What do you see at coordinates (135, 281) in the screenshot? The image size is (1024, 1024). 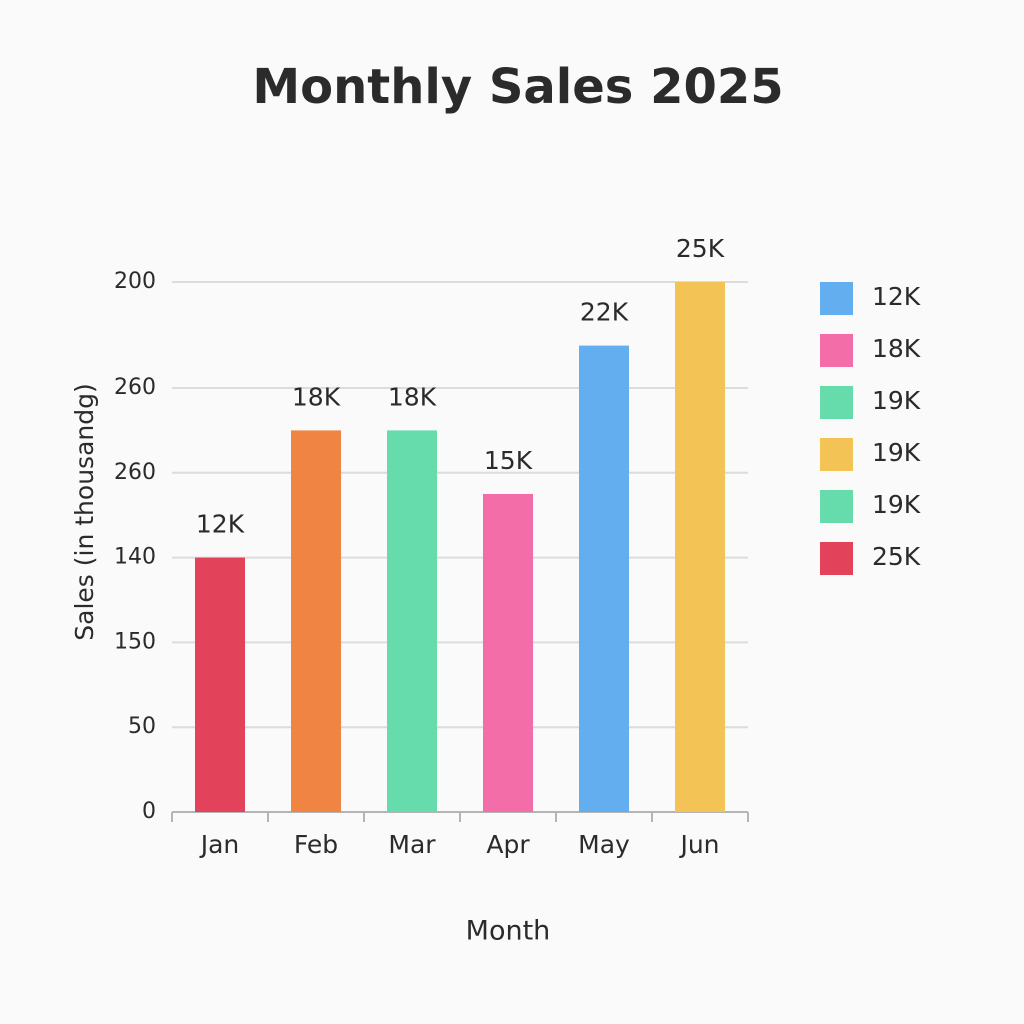 I see `y-tick-label: 200` at bounding box center [135, 281].